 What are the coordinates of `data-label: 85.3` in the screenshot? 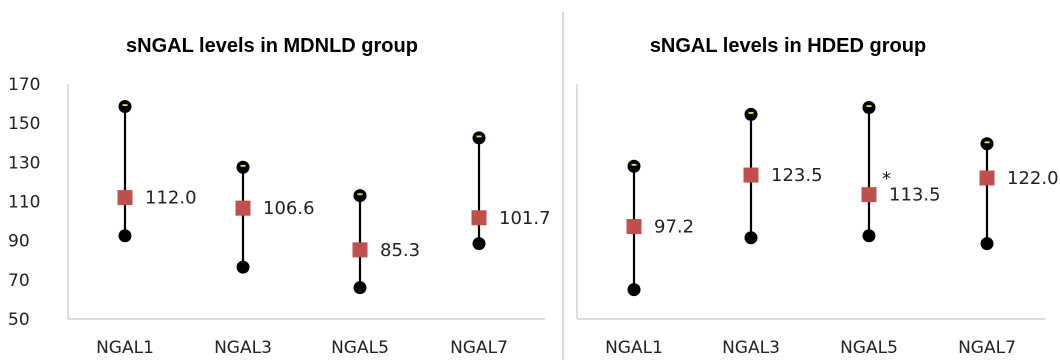 It's located at (400, 250).